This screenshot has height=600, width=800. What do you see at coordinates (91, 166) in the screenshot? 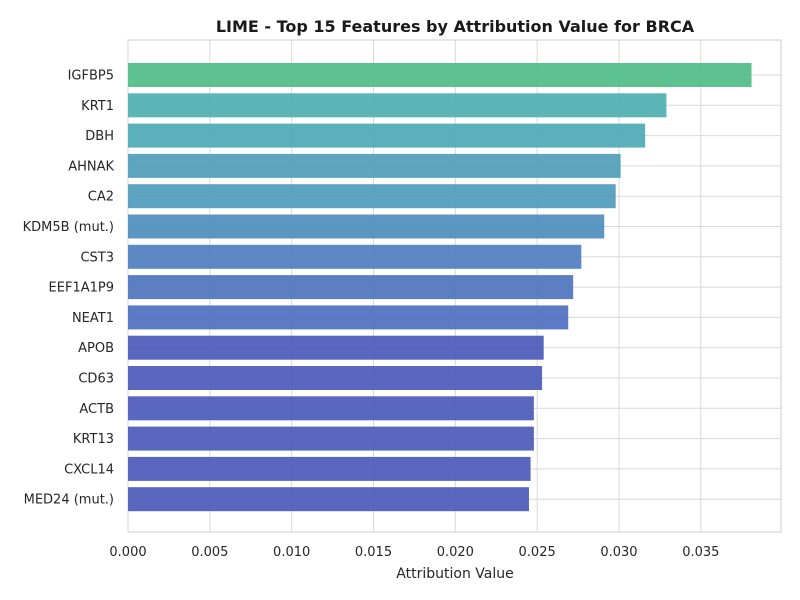
I see `y-tick-label: AHNAK` at bounding box center [91, 166].